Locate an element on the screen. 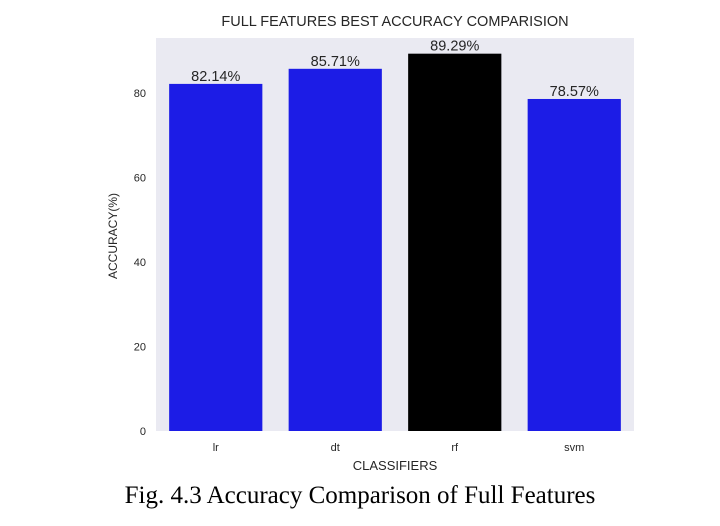 The height and width of the screenshot is (526, 720). value-label-svm: 78.57% is located at coordinates (574, 92).